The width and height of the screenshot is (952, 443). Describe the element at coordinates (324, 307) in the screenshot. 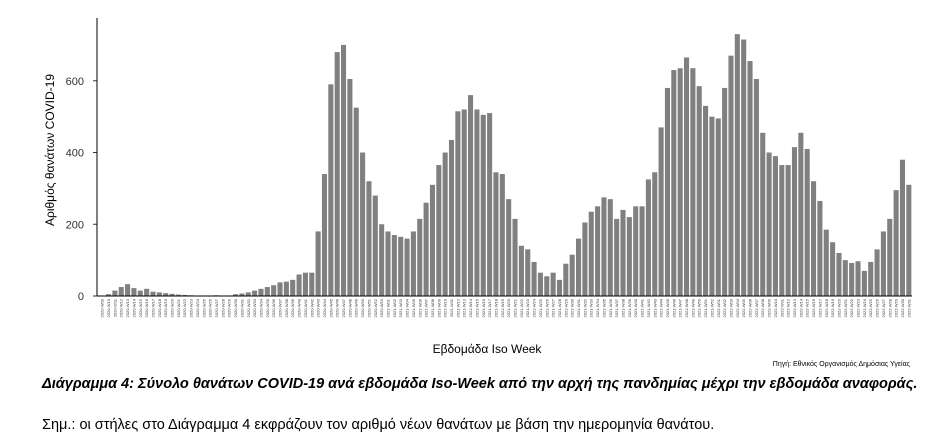

I see `x-tick-label: 2020-W44` at that location.